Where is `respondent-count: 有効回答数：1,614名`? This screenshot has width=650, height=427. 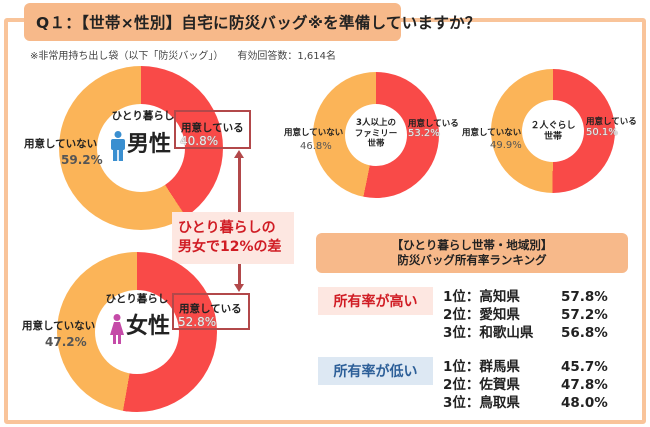 respondent-count: 有効回答数：1,614名 is located at coordinates (287, 56).